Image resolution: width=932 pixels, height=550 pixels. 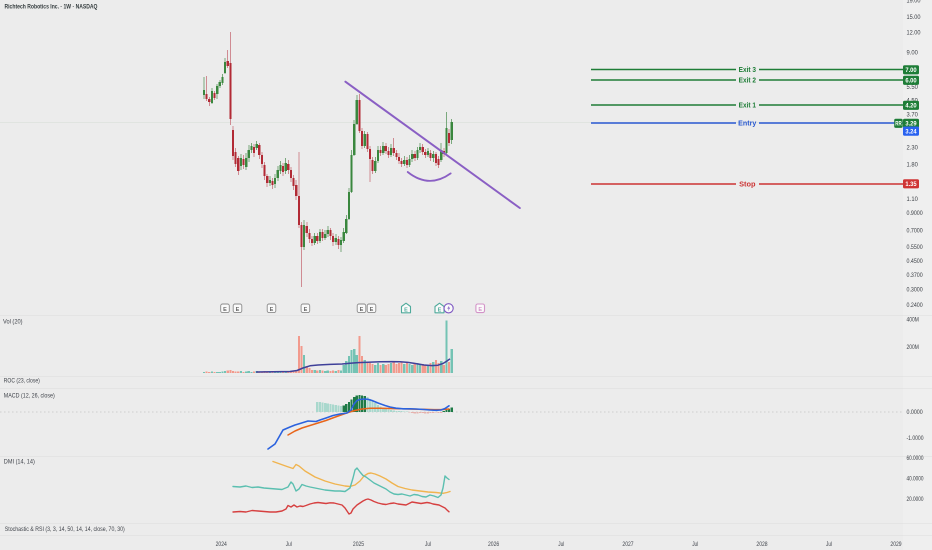 I want to click on svg-text: 4.20, so click(x=911, y=106).